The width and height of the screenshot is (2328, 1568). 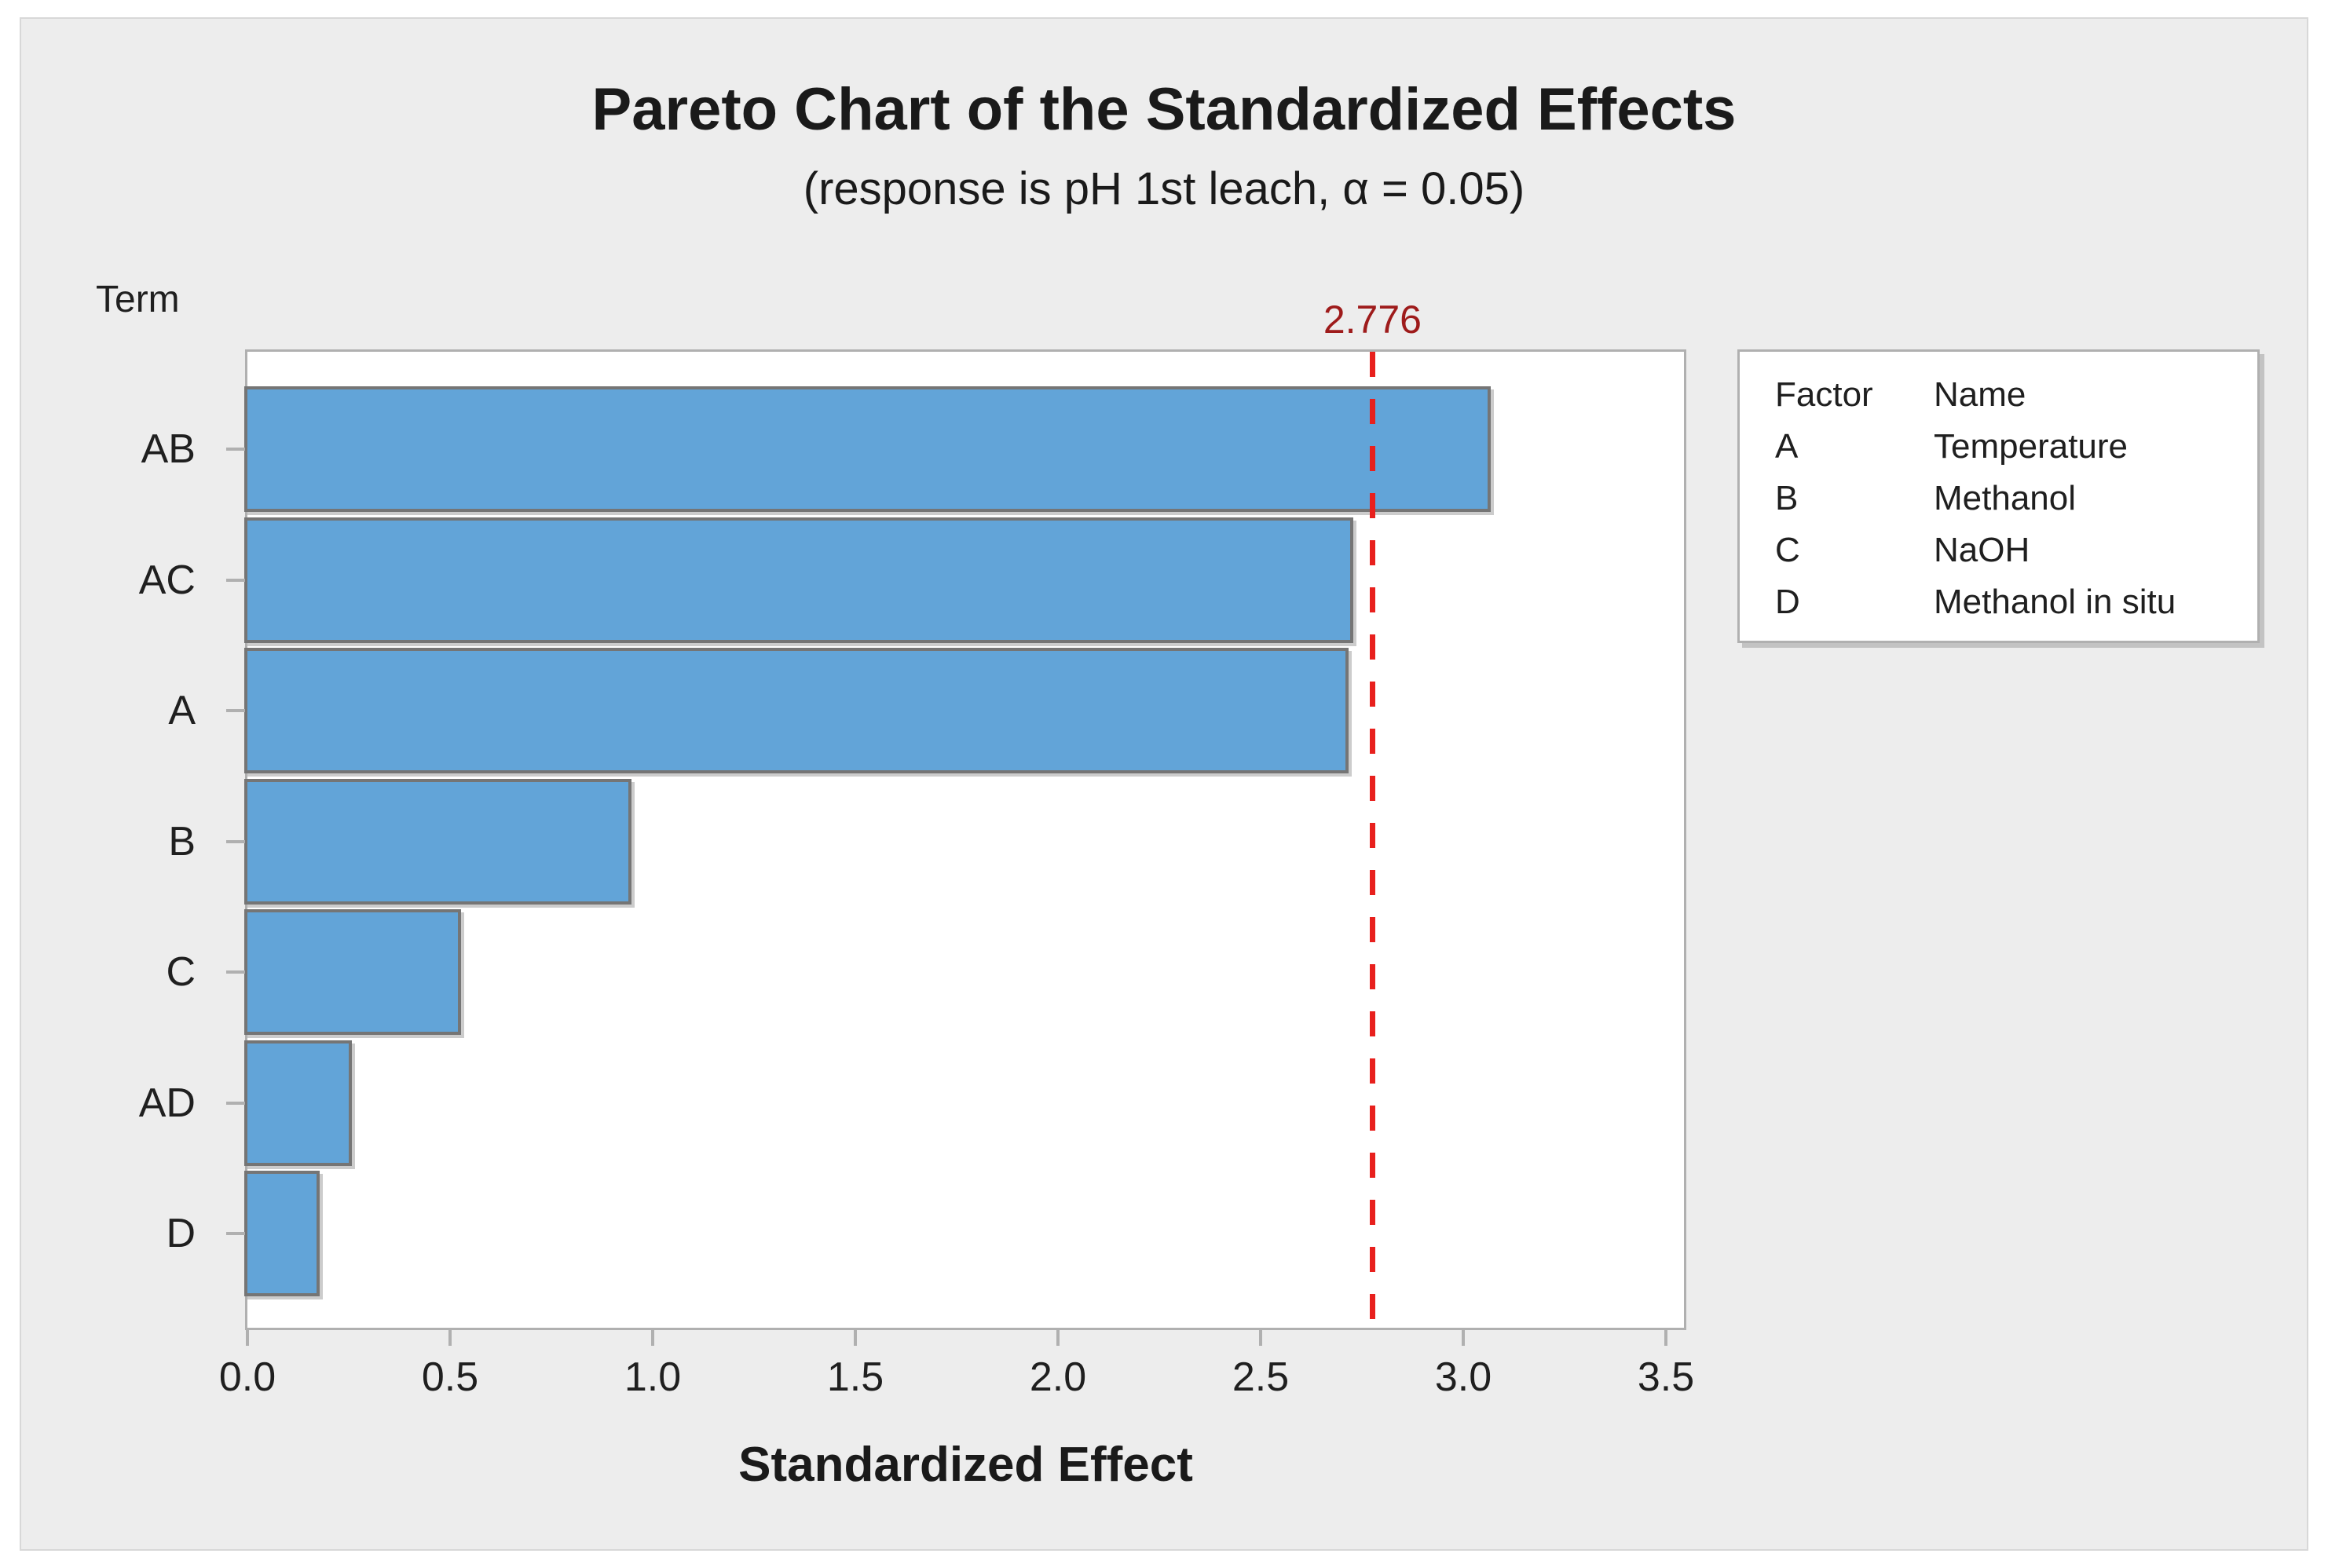 I want to click on y-tick-C, so click(x=235, y=972).